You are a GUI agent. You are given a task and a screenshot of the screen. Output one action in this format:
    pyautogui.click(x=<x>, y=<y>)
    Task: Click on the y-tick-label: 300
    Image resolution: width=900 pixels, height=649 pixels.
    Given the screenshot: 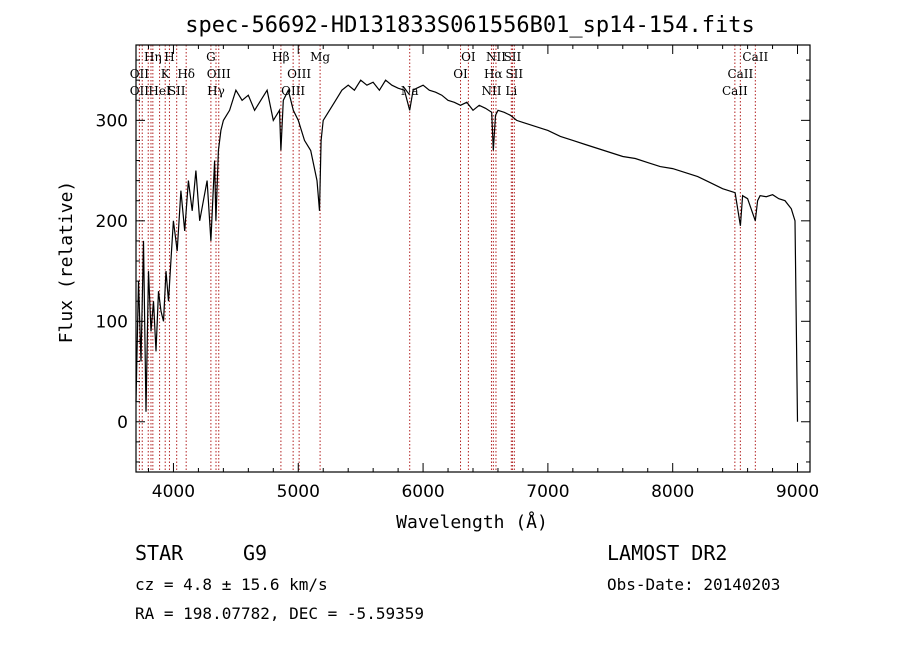 What is the action you would take?
    pyautogui.click(x=112, y=121)
    